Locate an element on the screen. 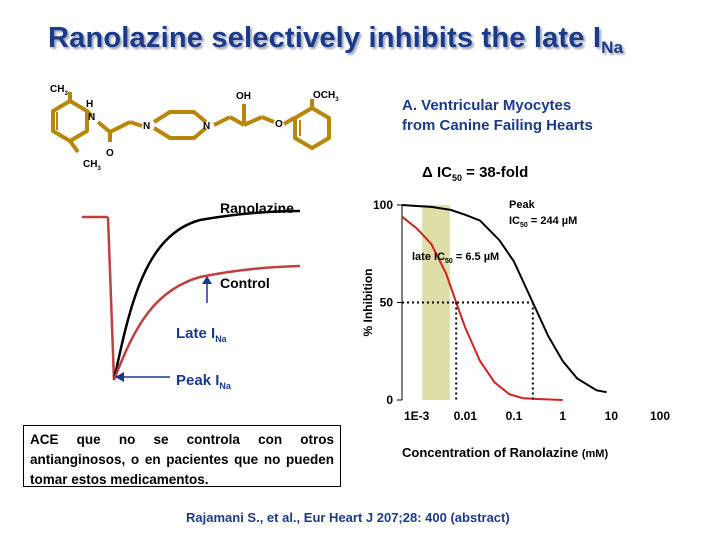 The image size is (728, 546). hydroxyl-label: OH is located at coordinates (243, 96).